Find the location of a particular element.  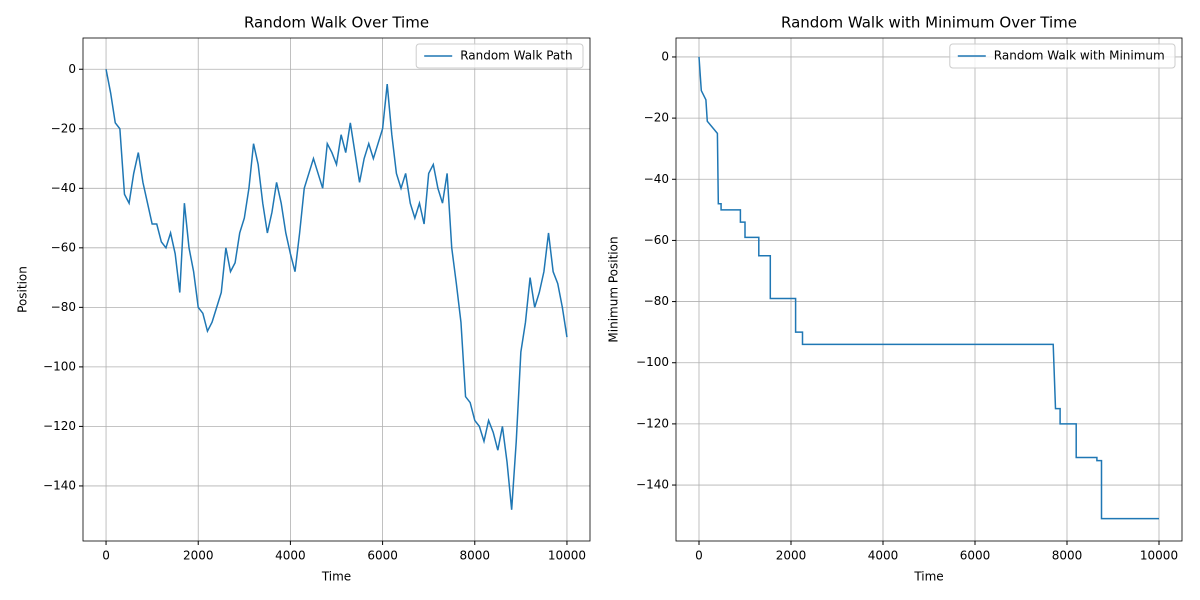

legend-label: Random Walk Path is located at coordinates (516, 56).